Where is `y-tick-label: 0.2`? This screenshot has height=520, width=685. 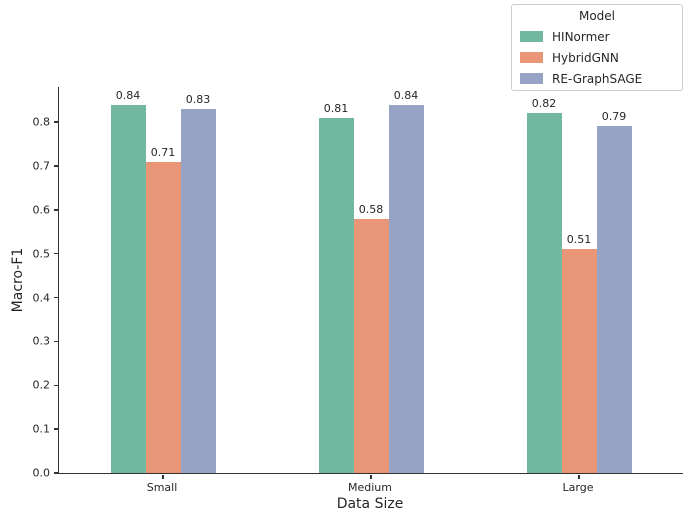 y-tick-label: 0.2 is located at coordinates (41, 385).